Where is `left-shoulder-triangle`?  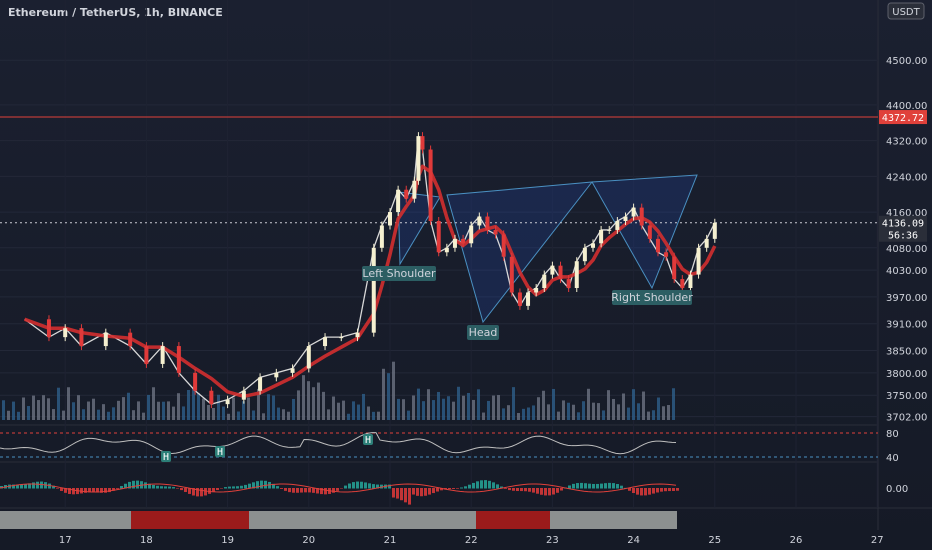 left-shoulder-triangle is located at coordinates (419, 228).